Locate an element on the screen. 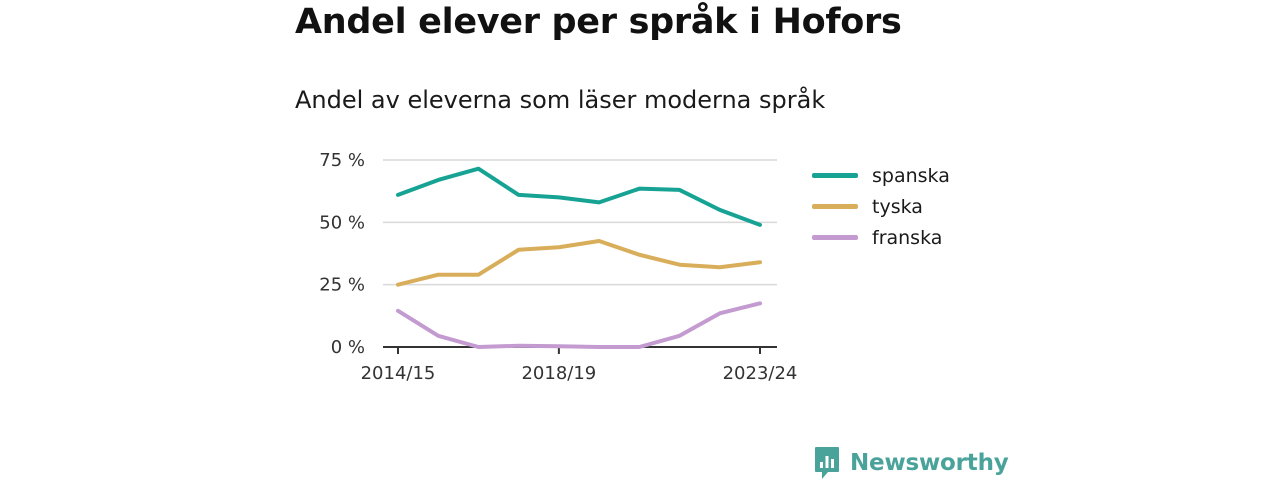 This screenshot has height=480, width=1280. legend-swatch-spanska is located at coordinates (835, 175).